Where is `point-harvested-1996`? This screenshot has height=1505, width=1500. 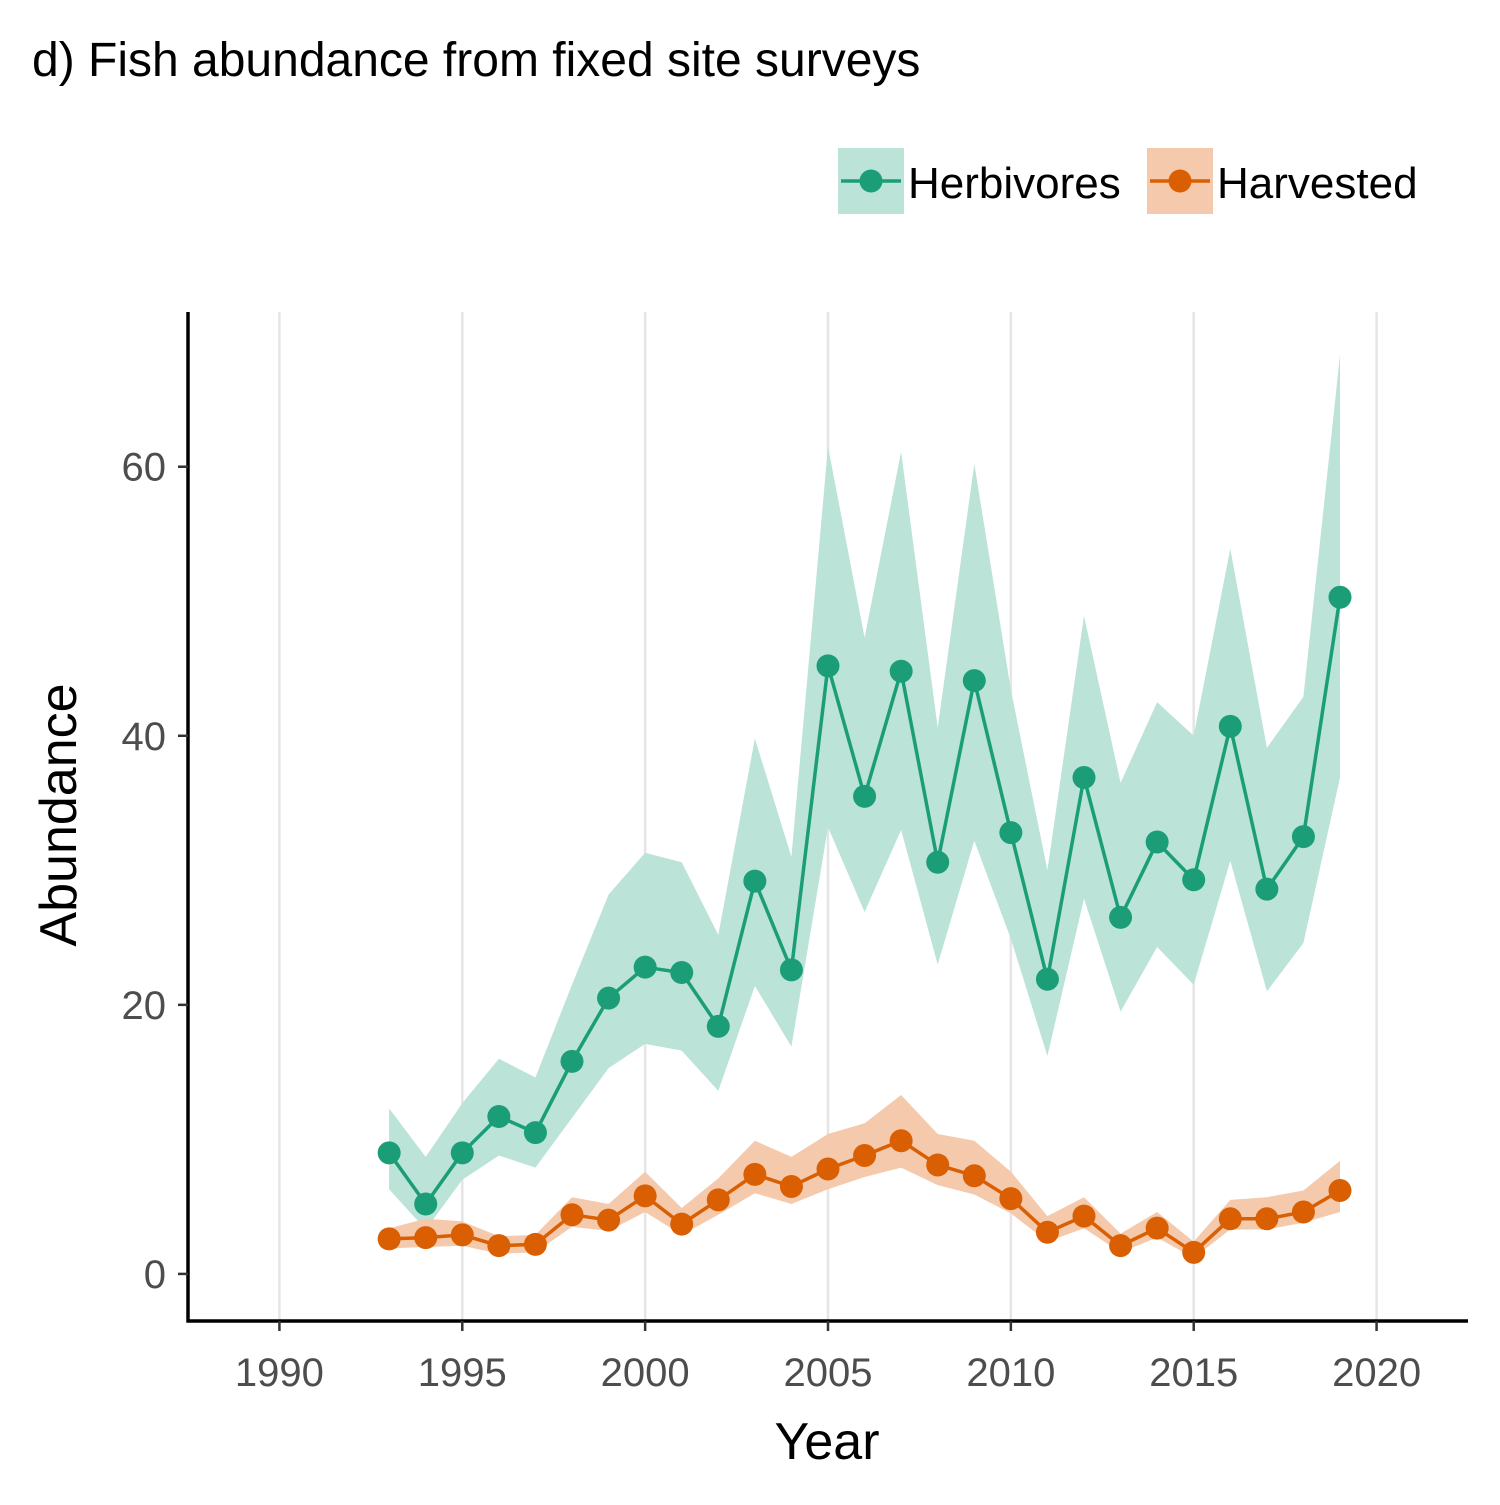
point-harvested-1996 is located at coordinates (499, 1246).